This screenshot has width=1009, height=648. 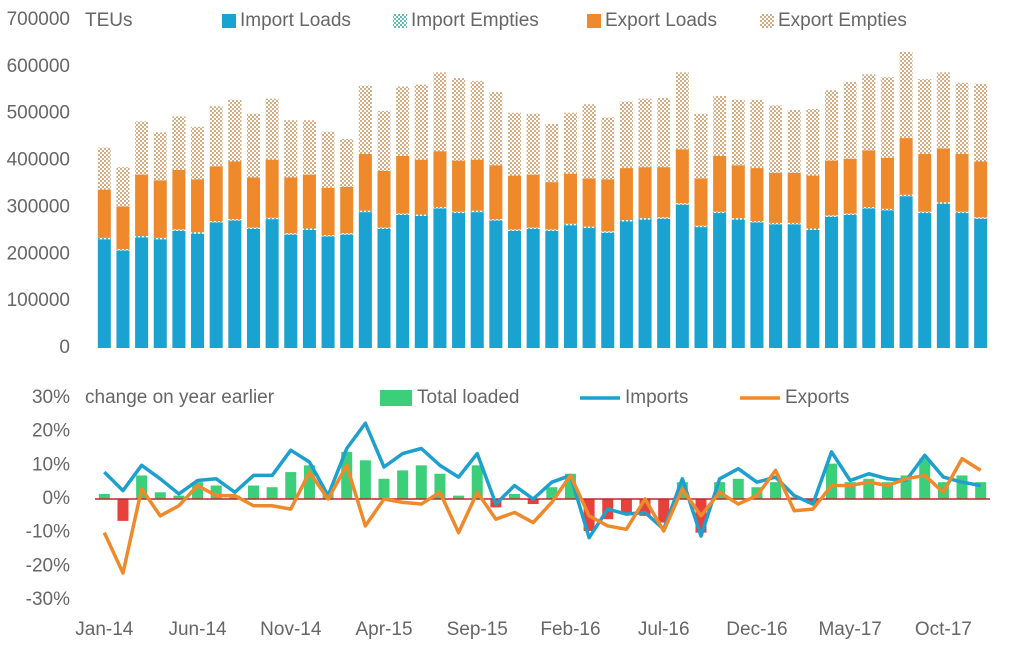 I want to click on y-tick-label: -30%, so click(x=48, y=599).